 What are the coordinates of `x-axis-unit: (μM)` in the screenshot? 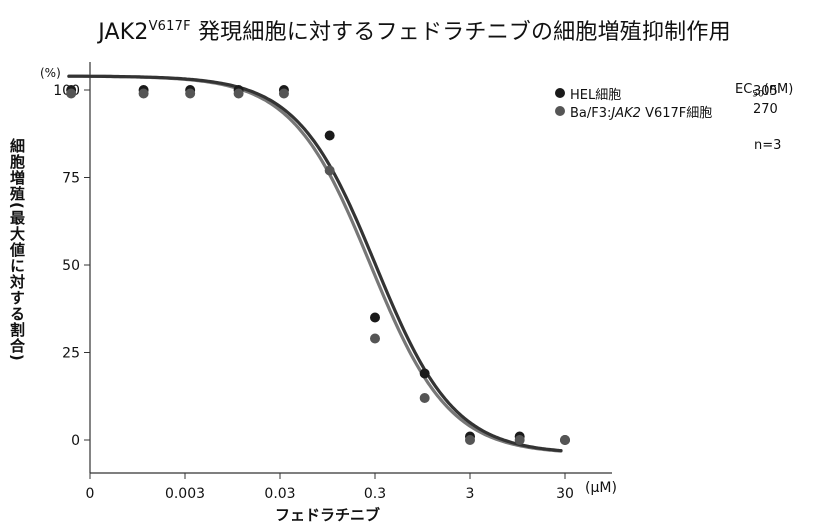 It's located at (601, 488).